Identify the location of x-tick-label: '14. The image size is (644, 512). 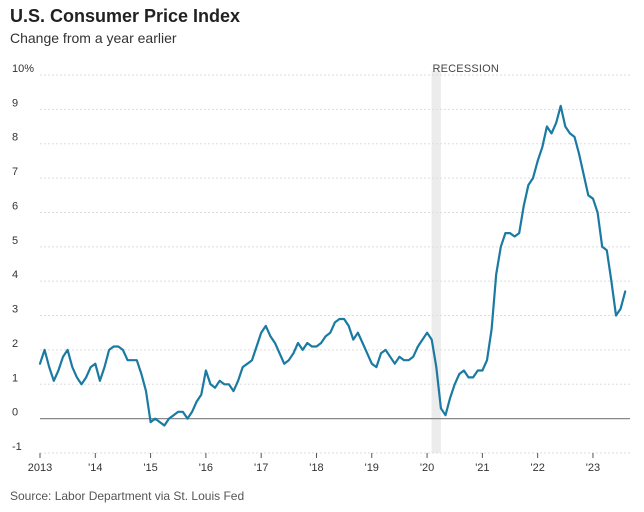
(95, 468).